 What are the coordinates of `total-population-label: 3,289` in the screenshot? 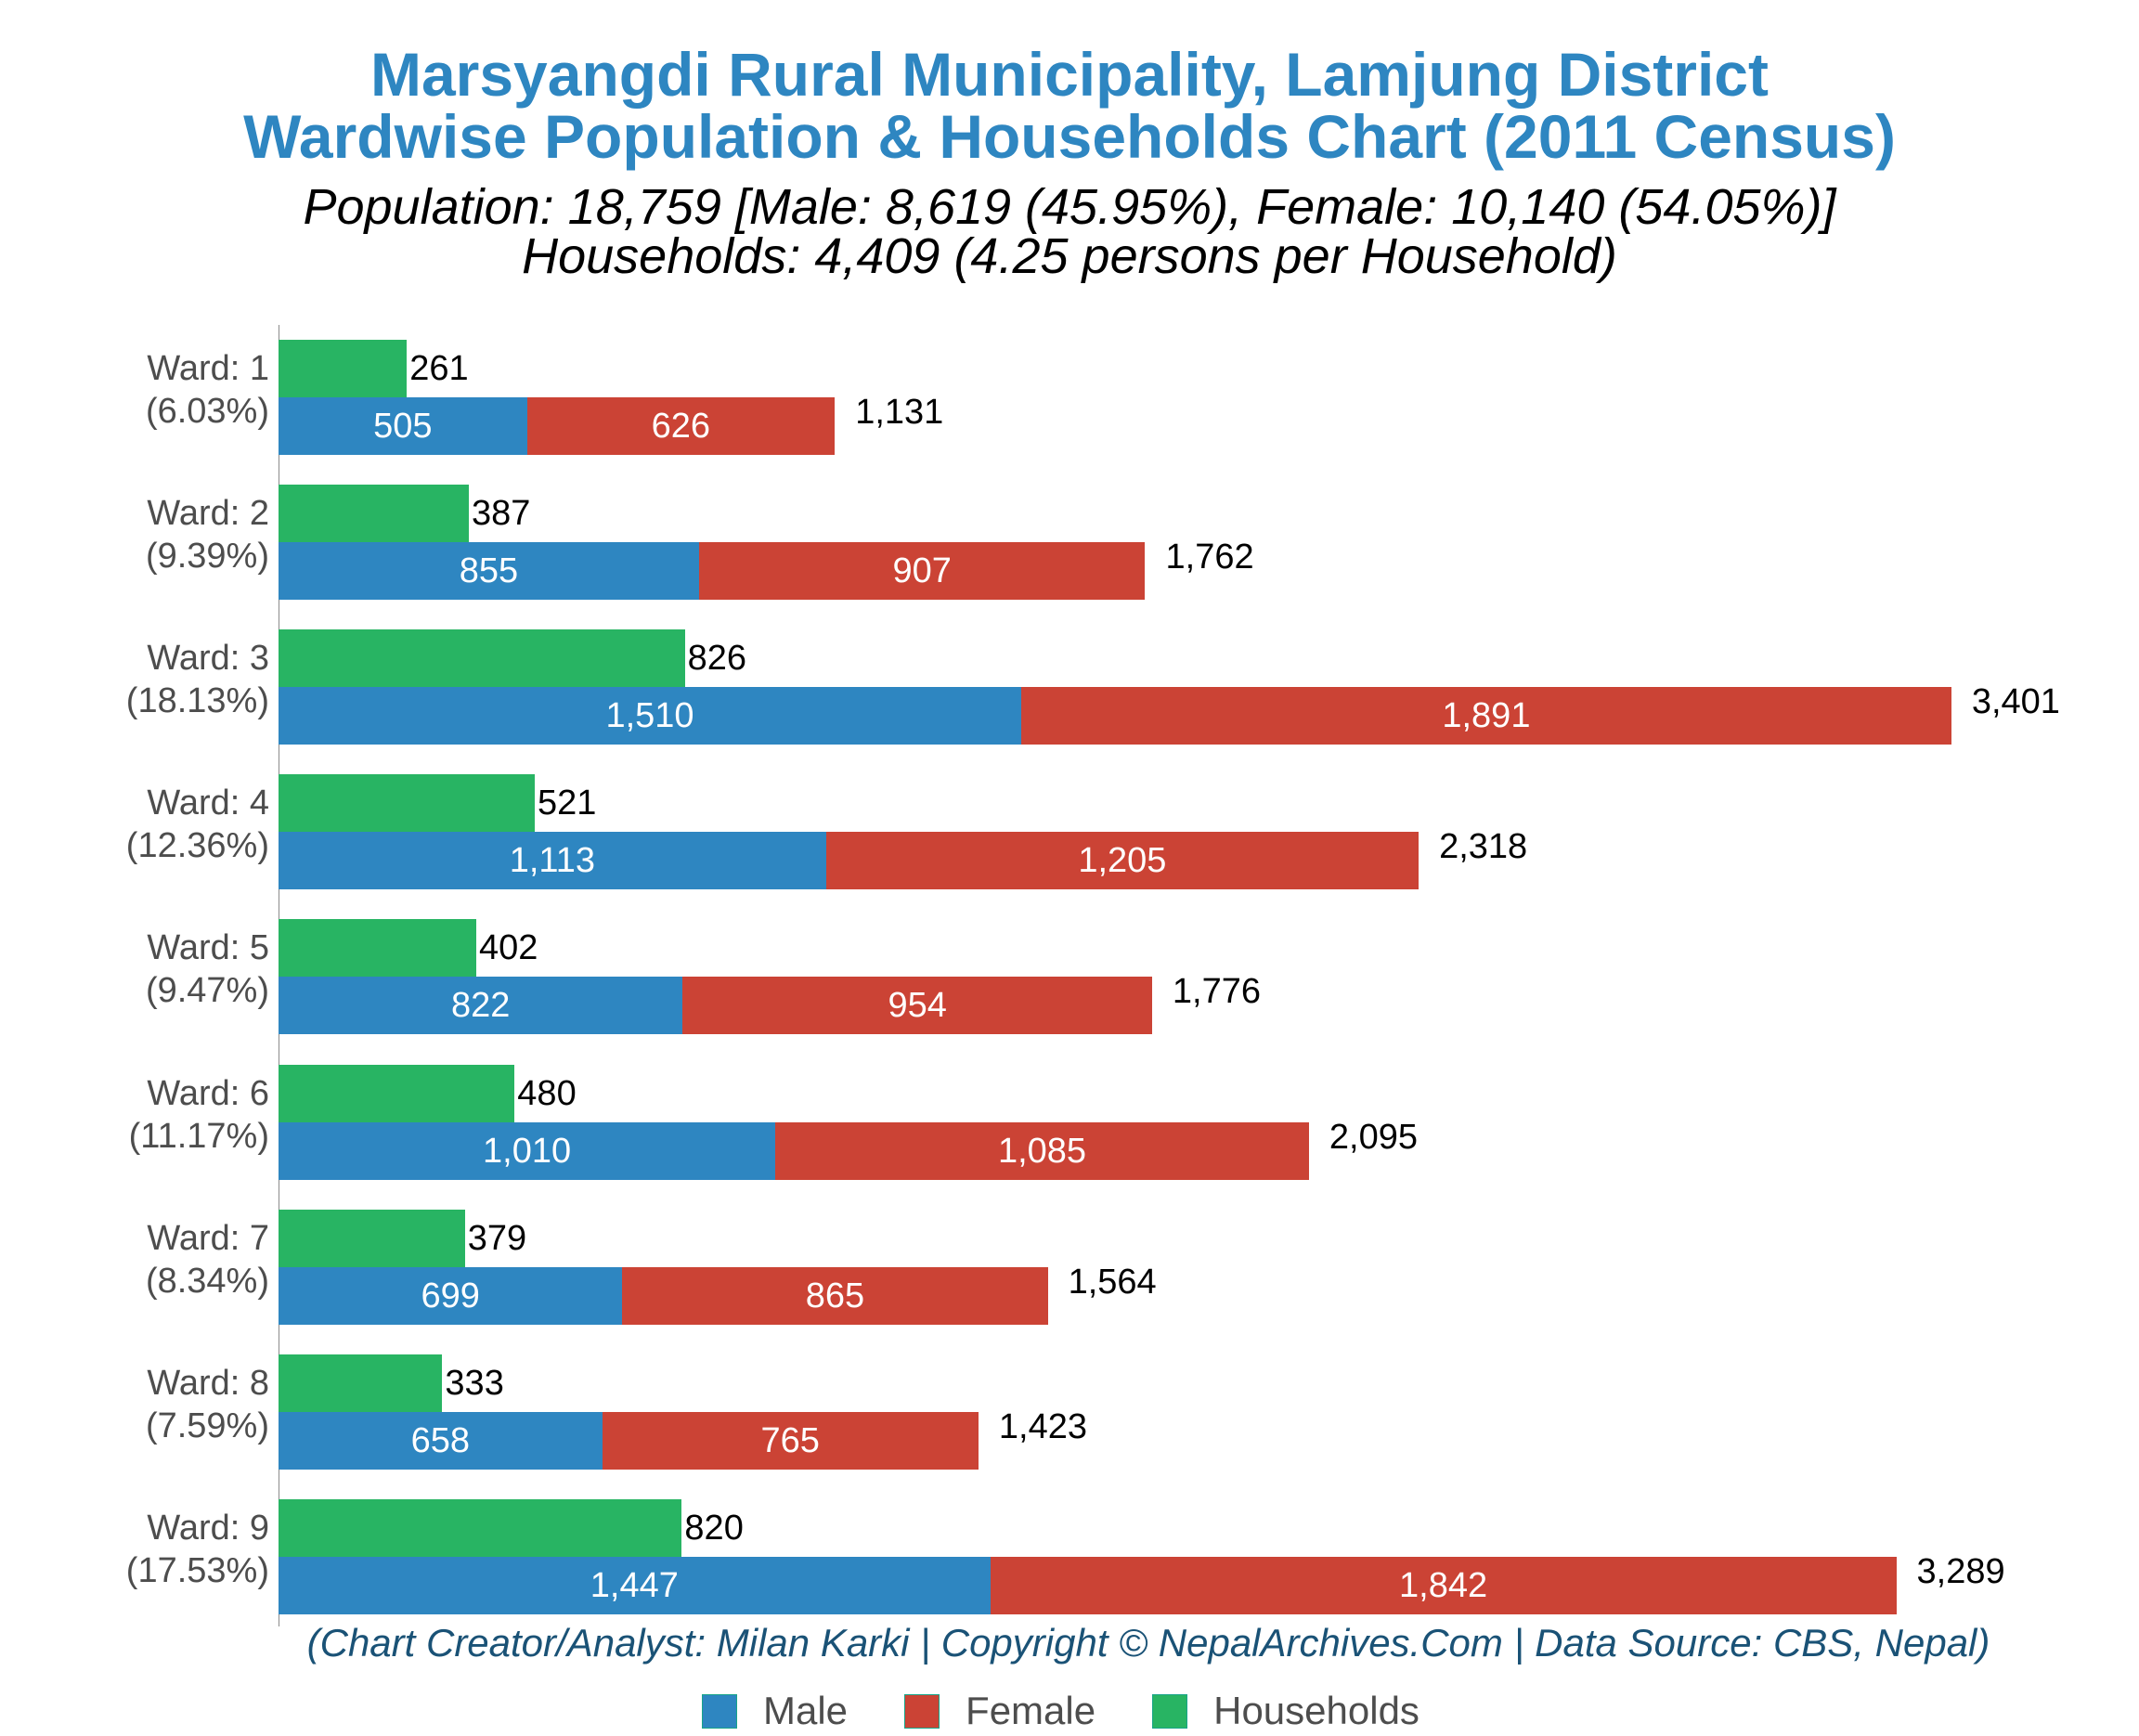 It's located at (1960, 1571).